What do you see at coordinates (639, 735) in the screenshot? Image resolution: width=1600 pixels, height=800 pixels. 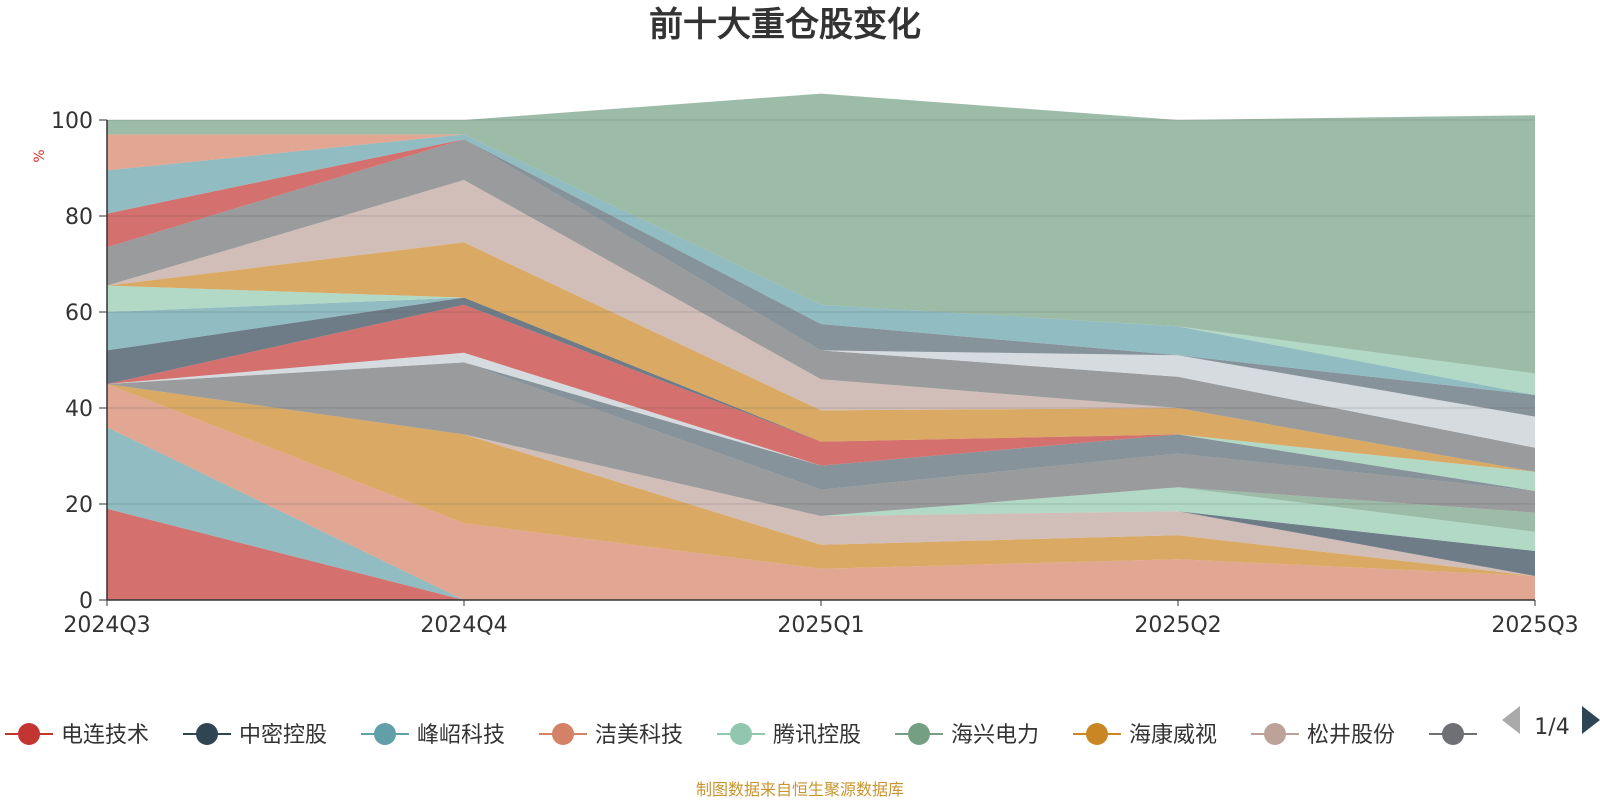 I see `legend-label: 洁美科技` at bounding box center [639, 735].